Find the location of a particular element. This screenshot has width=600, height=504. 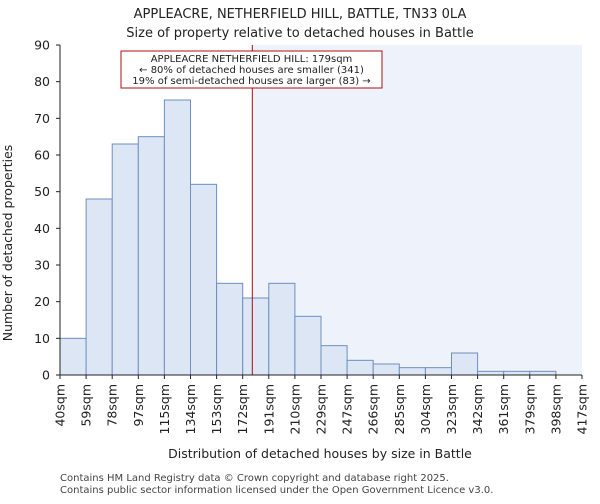

x-tick-label: 304sqm is located at coordinates (425, 409).